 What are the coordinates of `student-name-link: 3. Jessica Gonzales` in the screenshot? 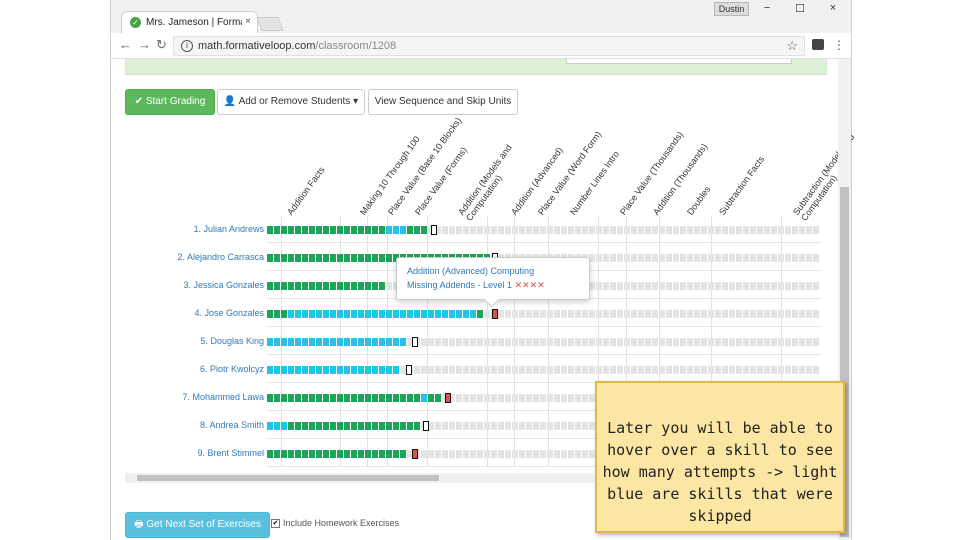 It's located at (223, 285).